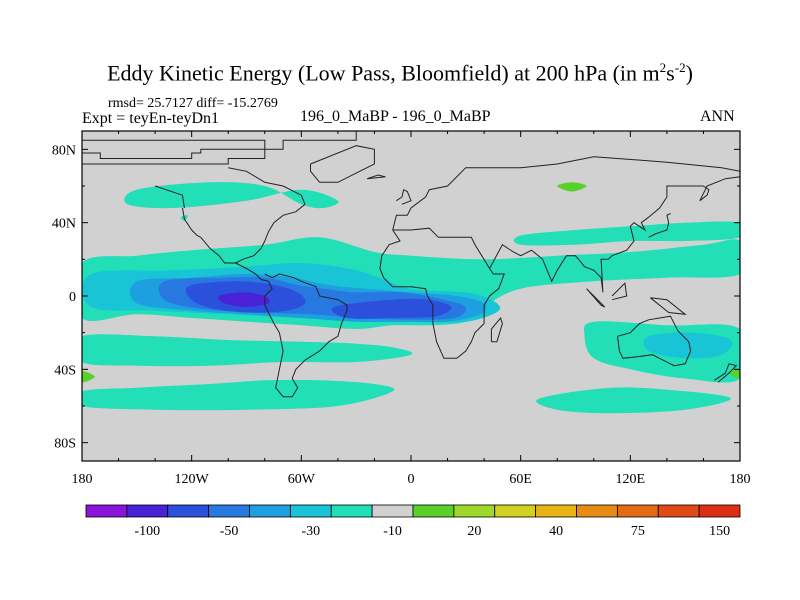  What do you see at coordinates (474, 531) in the screenshot?
I see `colorbar-label-4: 20` at bounding box center [474, 531].